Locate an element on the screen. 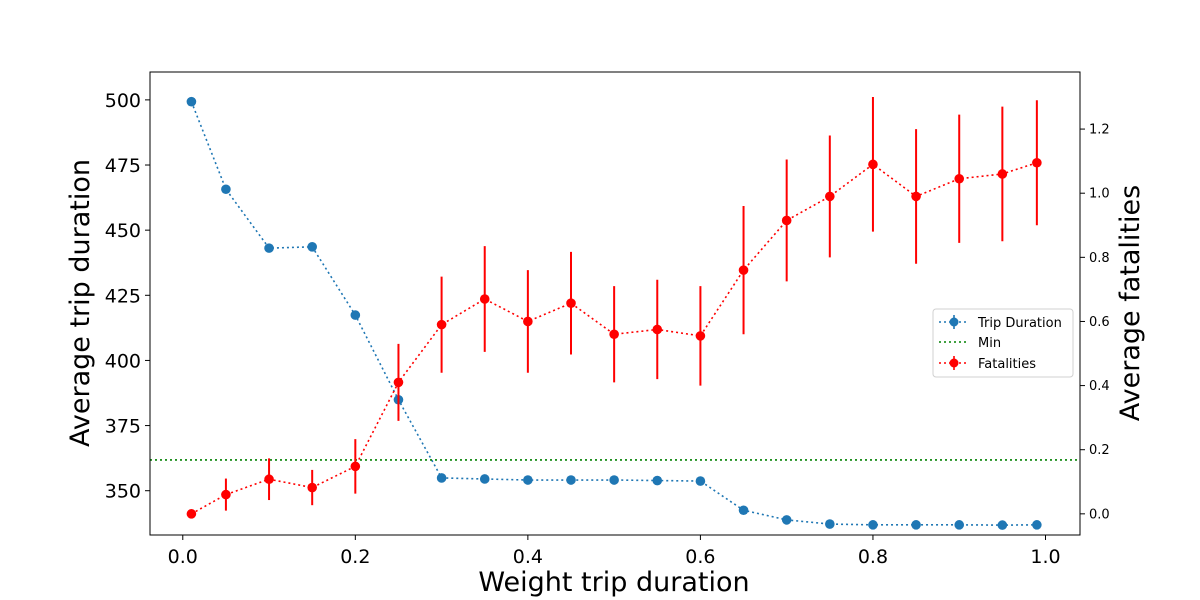 The height and width of the screenshot is (600, 1200). legend-label-trip-duration: Trip Duration is located at coordinates (1019, 323).